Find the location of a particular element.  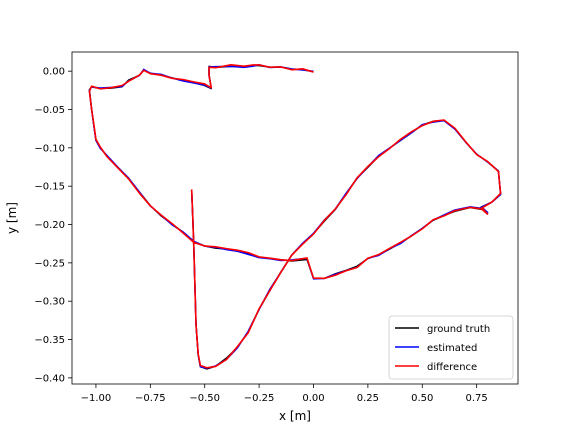

y-tick-label: −0.10 is located at coordinates (49, 148).